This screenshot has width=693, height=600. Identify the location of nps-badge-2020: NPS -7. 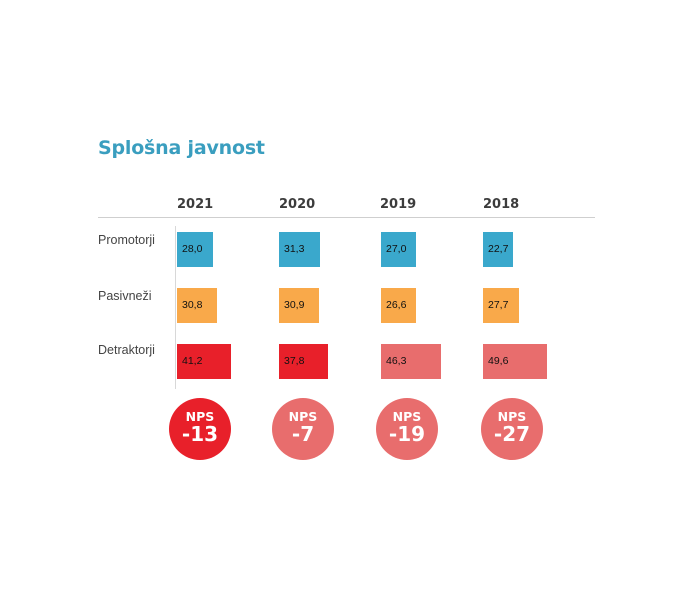
(303, 429).